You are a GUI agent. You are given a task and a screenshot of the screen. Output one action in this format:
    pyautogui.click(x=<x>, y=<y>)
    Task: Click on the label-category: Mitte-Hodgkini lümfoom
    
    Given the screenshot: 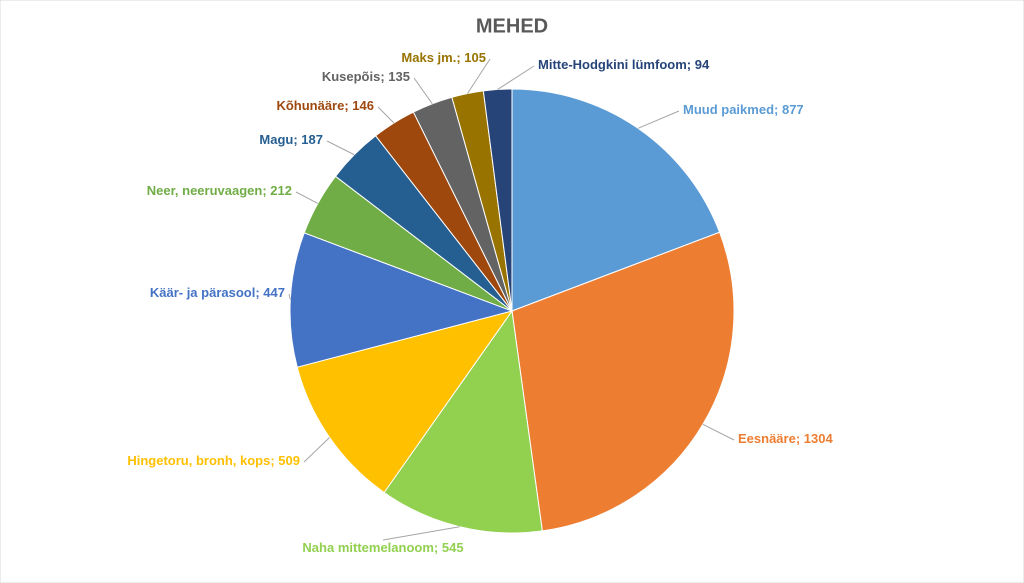 What is the action you would take?
    pyautogui.click(x=612, y=64)
    